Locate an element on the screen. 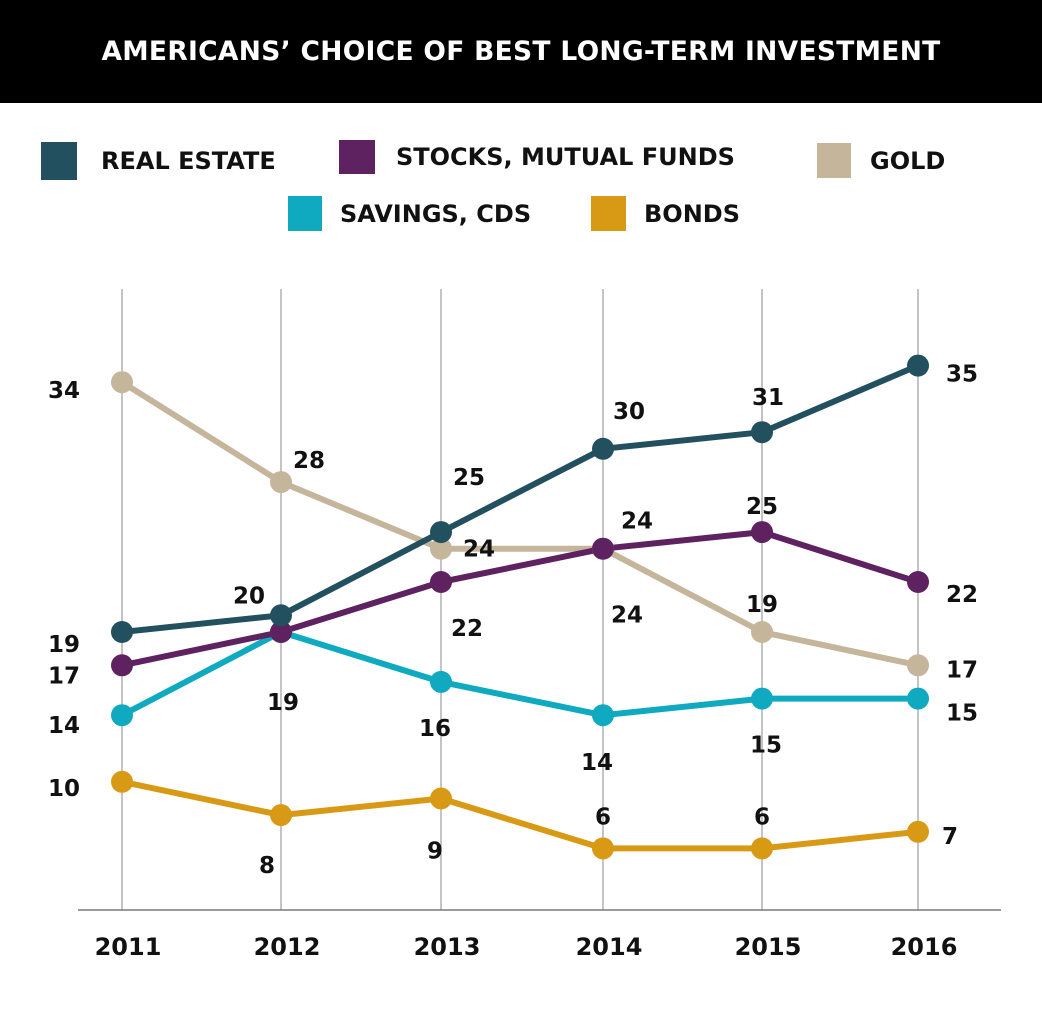  point-bonds-2012 is located at coordinates (281, 815).